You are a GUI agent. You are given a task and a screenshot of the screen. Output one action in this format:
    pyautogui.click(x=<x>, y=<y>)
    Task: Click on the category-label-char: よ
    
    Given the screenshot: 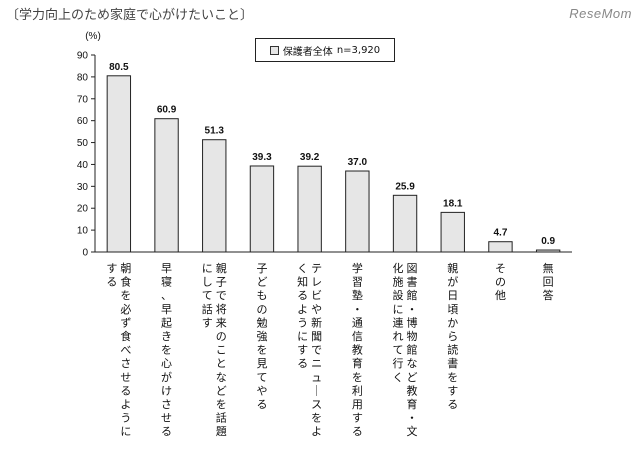 What is the action you would take?
    pyautogui.click(x=316, y=431)
    